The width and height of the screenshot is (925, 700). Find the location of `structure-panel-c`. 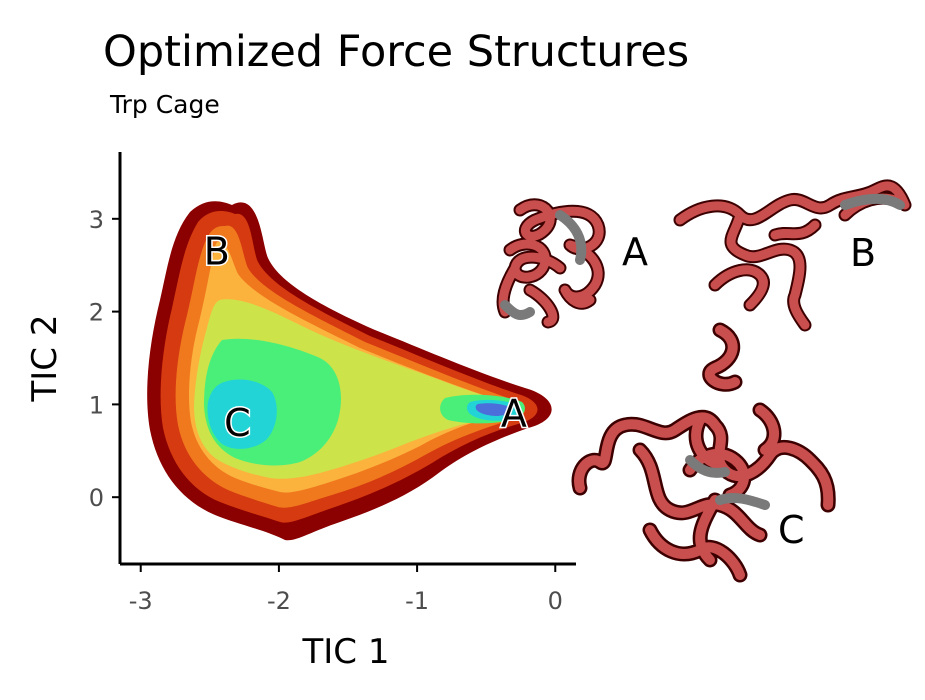

structure-panel-c is located at coordinates (703, 452).